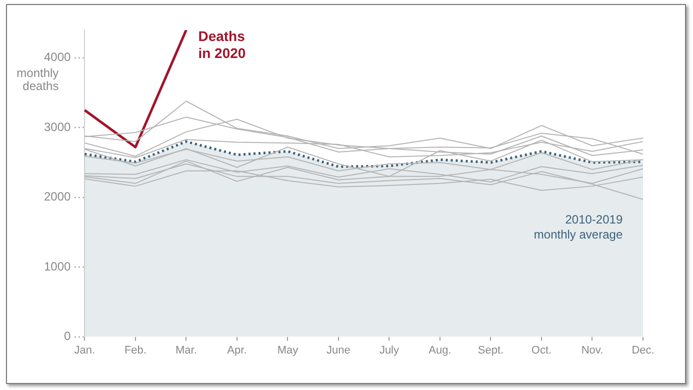  Describe the element at coordinates (440, 350) in the screenshot. I see `x-tick-label: Aug.` at that location.